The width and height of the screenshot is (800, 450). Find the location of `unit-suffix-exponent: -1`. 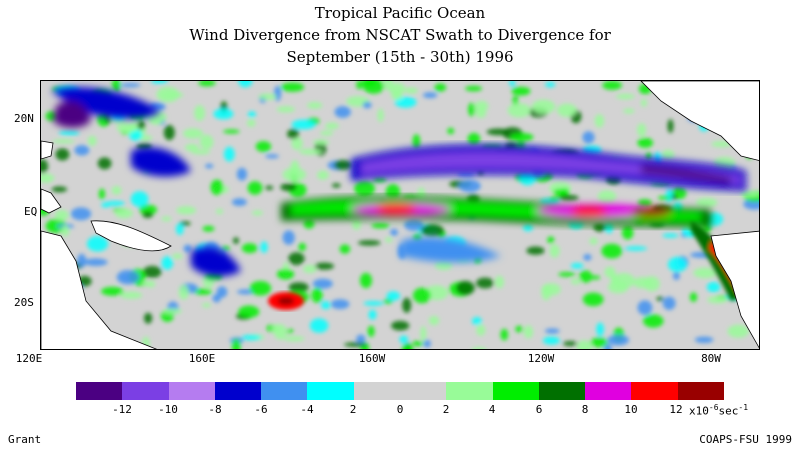

unit-suffix-exponent: -1 is located at coordinates (743, 407).